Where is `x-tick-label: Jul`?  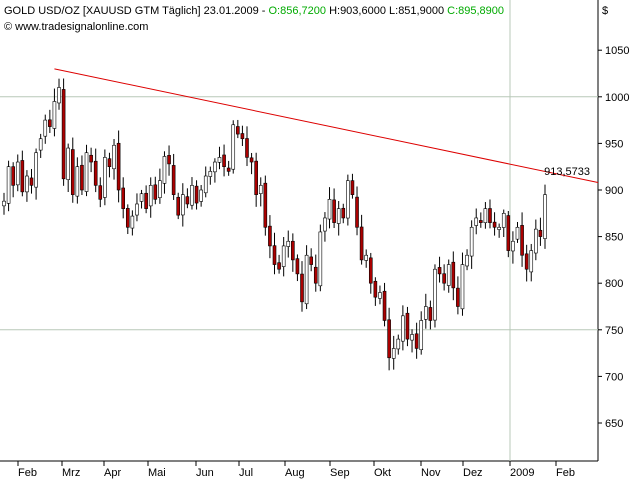 x-tick-label: Jul is located at coordinates (246, 473).